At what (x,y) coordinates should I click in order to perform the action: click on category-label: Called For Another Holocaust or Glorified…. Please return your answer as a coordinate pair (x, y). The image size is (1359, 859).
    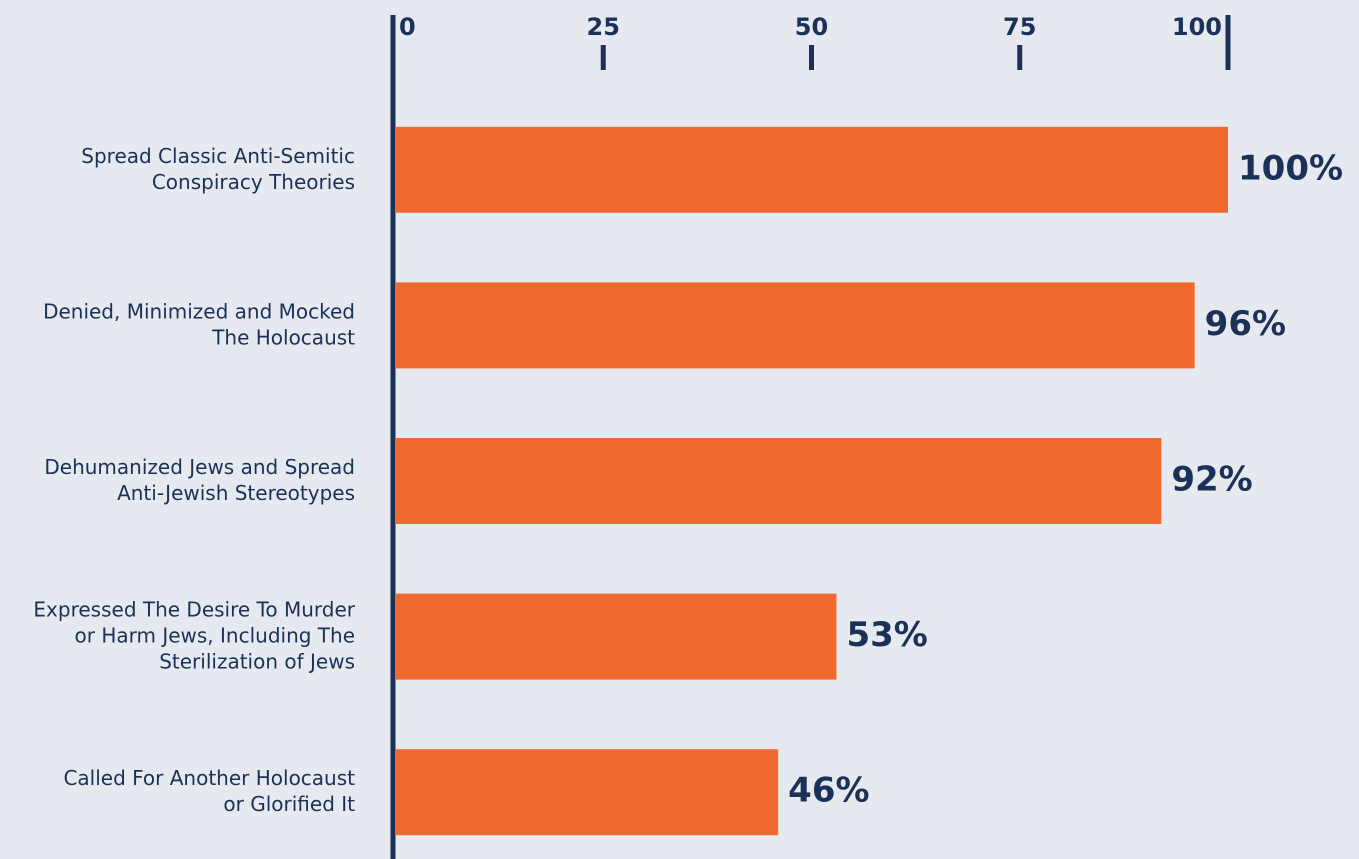
    Looking at the image, I should click on (209, 791).